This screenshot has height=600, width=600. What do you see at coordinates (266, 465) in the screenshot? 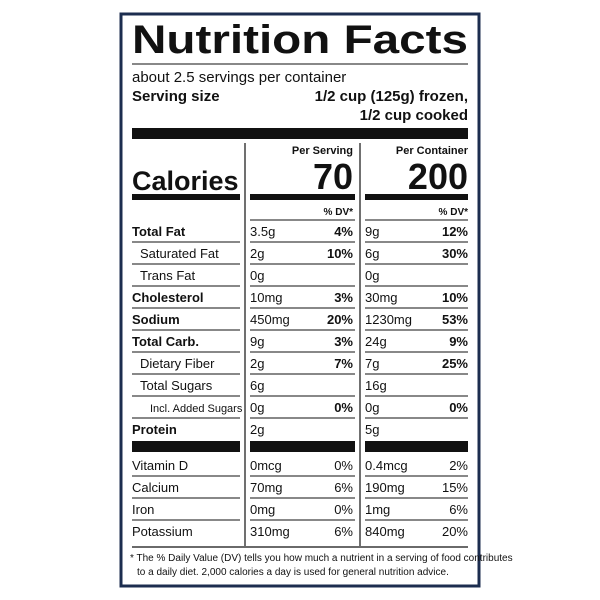
I see `amount: 0mcg` at bounding box center [266, 465].